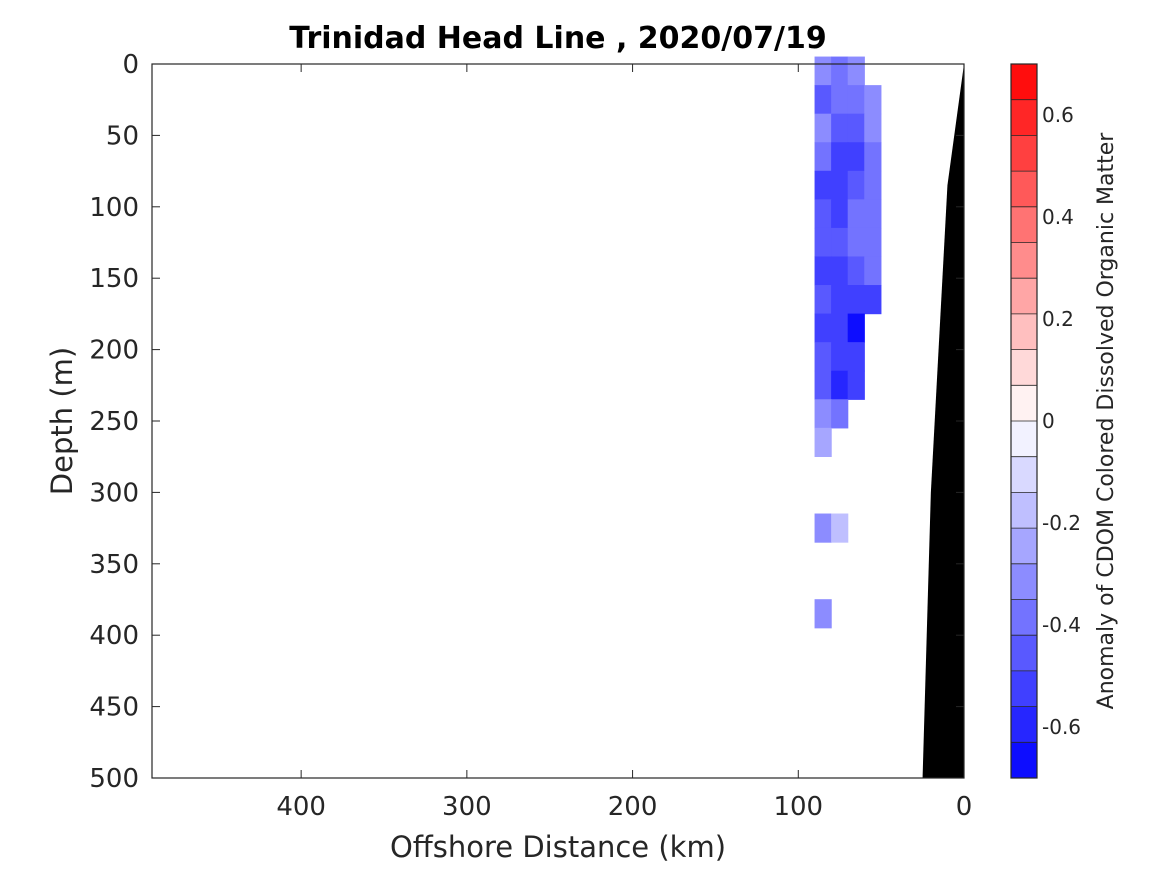 The height and width of the screenshot is (875, 1167). What do you see at coordinates (558, 847) in the screenshot?
I see `x-axis-label: Offshore Distance (km)` at bounding box center [558, 847].